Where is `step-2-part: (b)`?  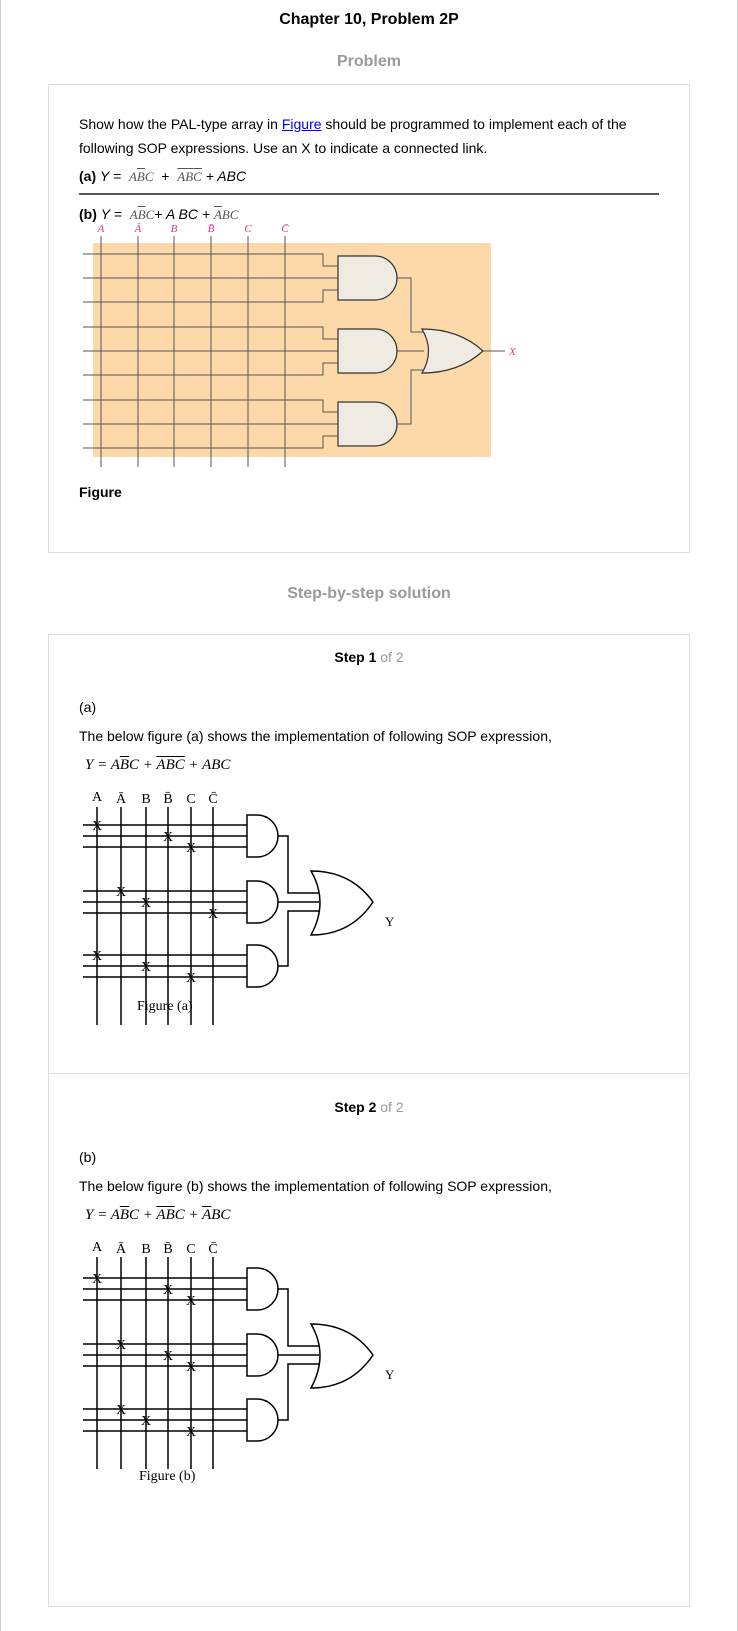
step-2-part: (b) is located at coordinates (88, 1157).